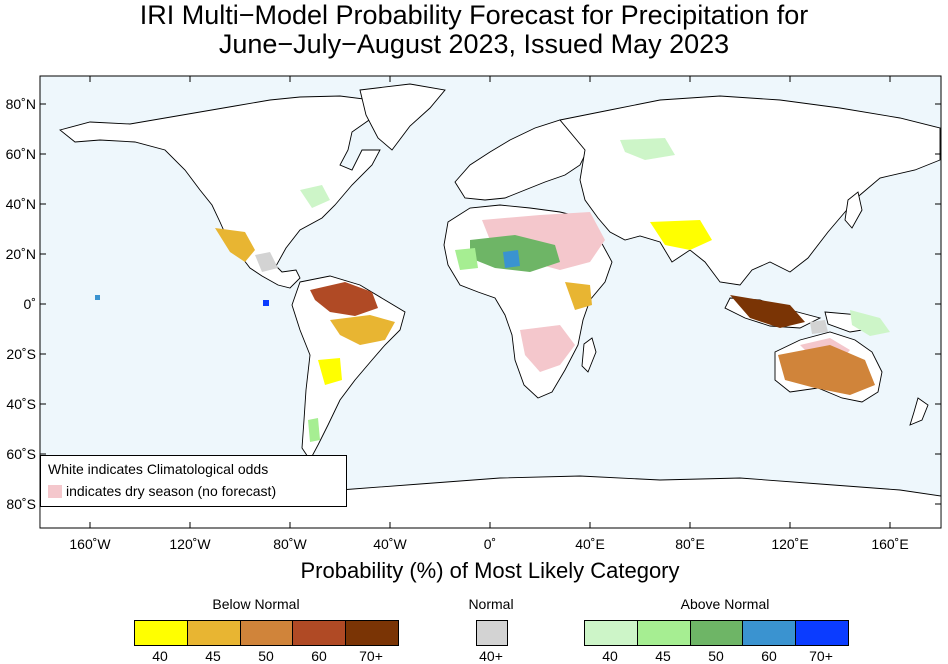  What do you see at coordinates (371, 656) in the screenshot?
I see `below-tick-70: 70+` at bounding box center [371, 656].